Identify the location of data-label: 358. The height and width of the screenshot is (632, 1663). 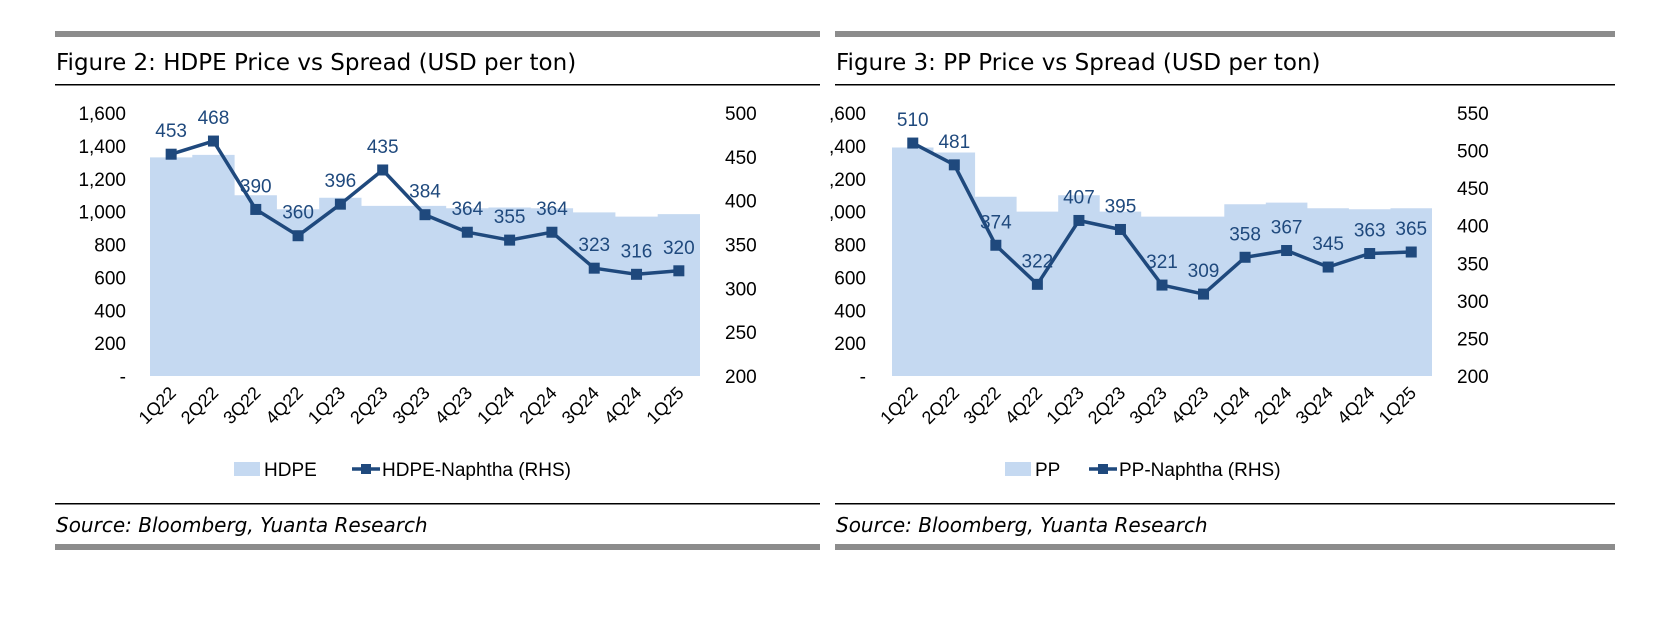
(1245, 234).